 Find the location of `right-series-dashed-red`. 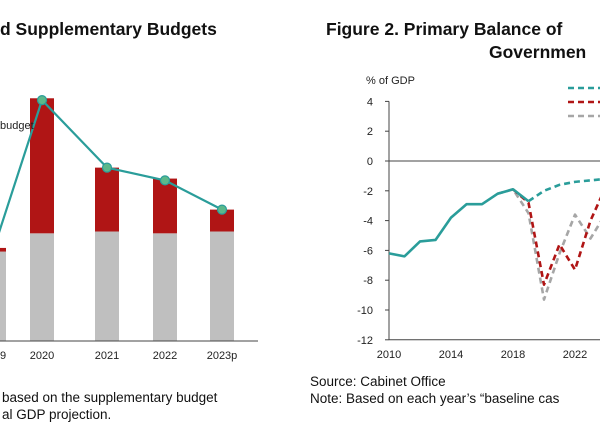

right-series-dashed-red is located at coordinates (556, 237).